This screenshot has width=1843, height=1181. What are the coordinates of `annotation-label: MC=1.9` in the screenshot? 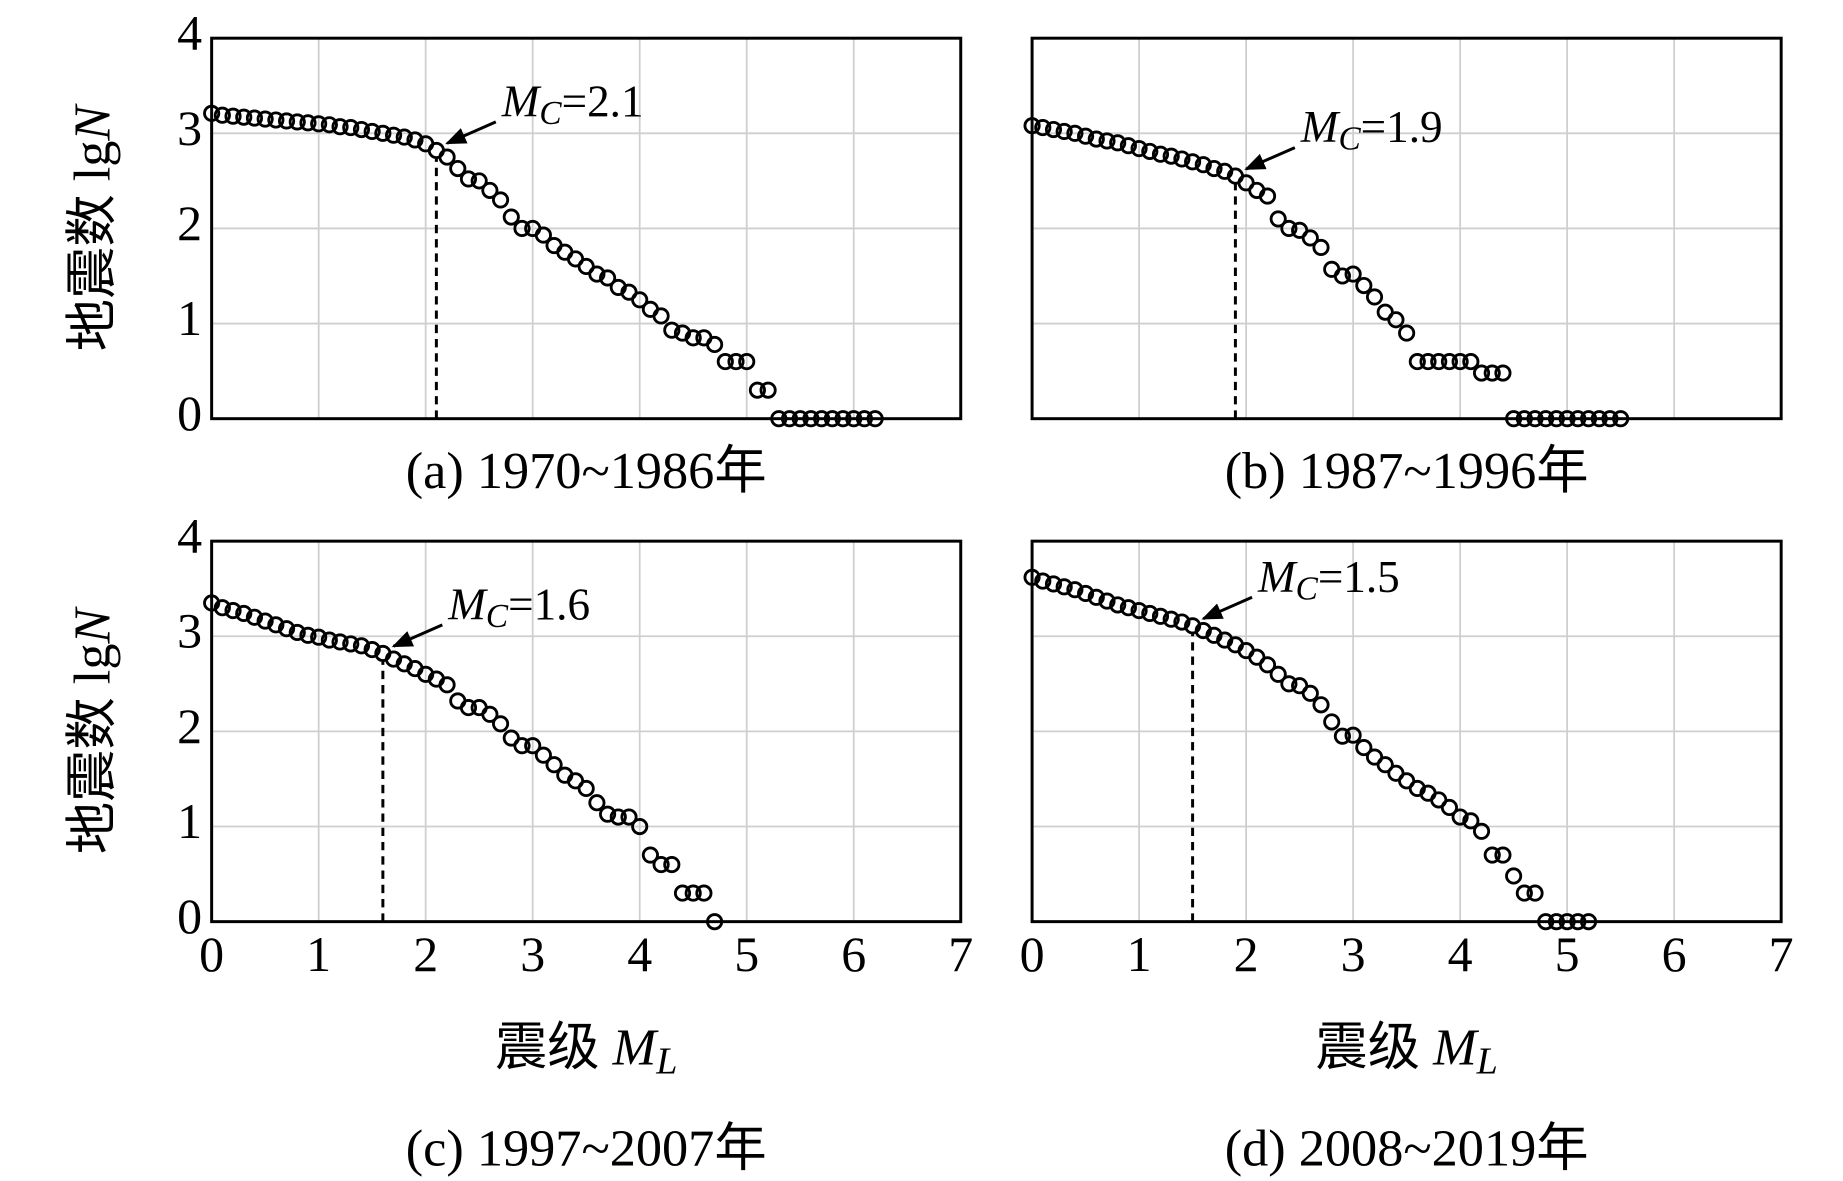 It's located at (1371, 130).